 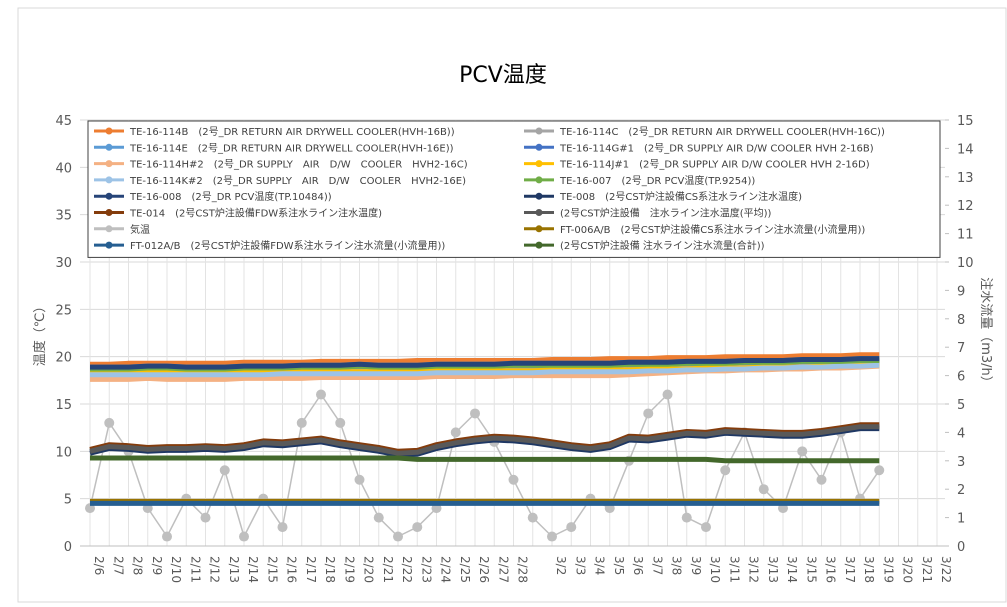 What do you see at coordinates (961, 547) in the screenshot?
I see `y2-tick-label: 0` at bounding box center [961, 547].